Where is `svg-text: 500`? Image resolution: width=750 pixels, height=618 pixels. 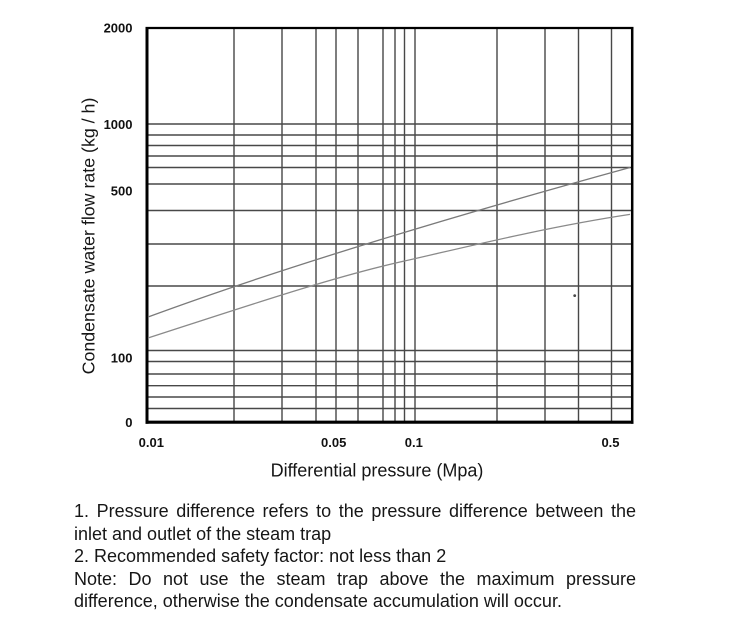 svg-text: 500 is located at coordinates (122, 191).